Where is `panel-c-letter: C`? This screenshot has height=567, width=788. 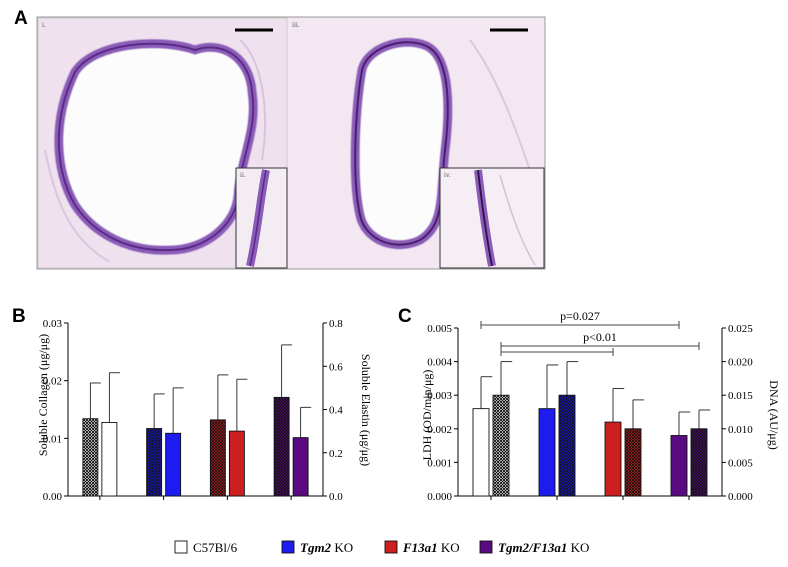 panel-c-letter: C is located at coordinates (405, 316).